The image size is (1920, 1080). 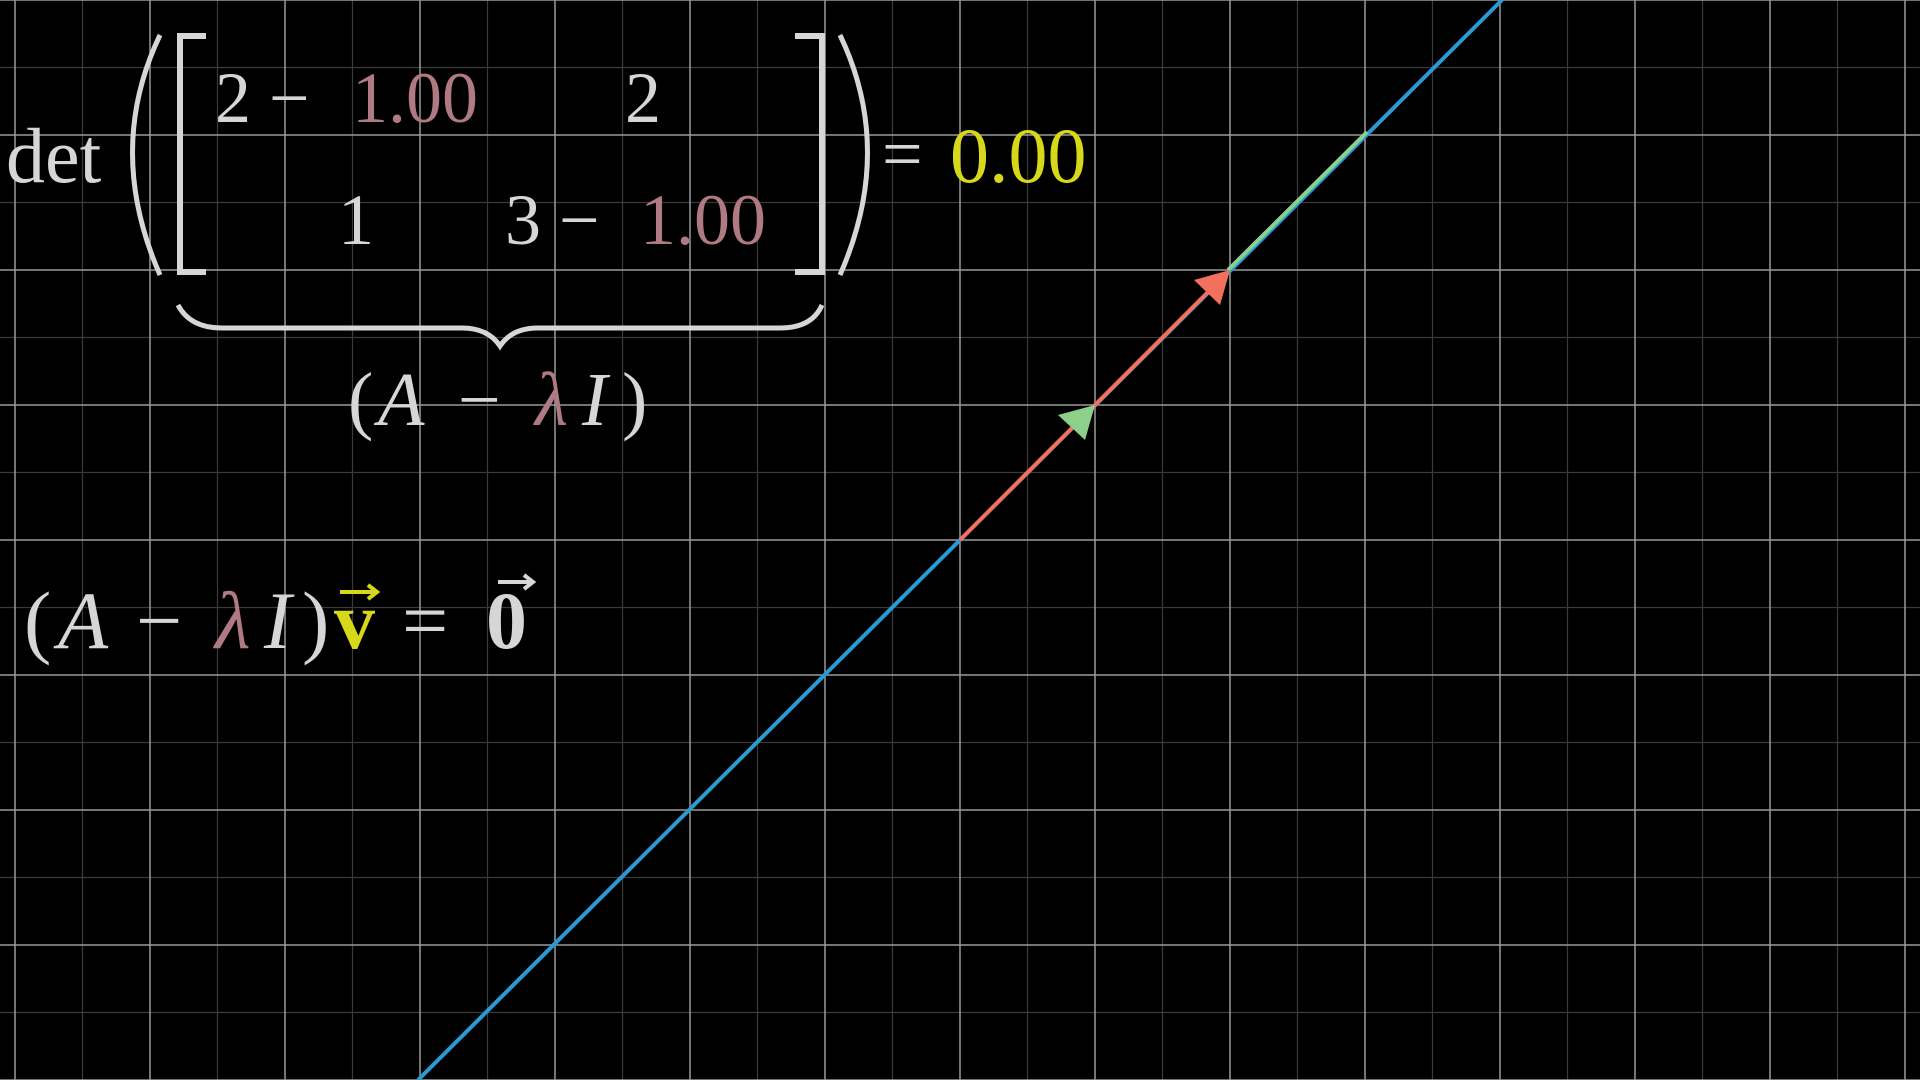 What do you see at coordinates (902, 154) in the screenshot?
I see `determinant-equals: =` at bounding box center [902, 154].